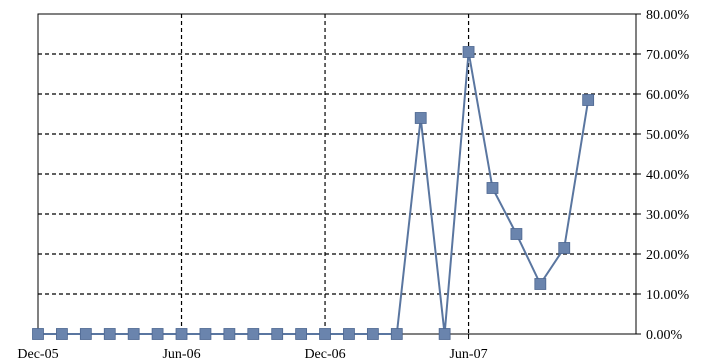 The width and height of the screenshot is (719, 364). What do you see at coordinates (668, 95) in the screenshot?
I see `y-tick-label: 60.00%` at bounding box center [668, 95].